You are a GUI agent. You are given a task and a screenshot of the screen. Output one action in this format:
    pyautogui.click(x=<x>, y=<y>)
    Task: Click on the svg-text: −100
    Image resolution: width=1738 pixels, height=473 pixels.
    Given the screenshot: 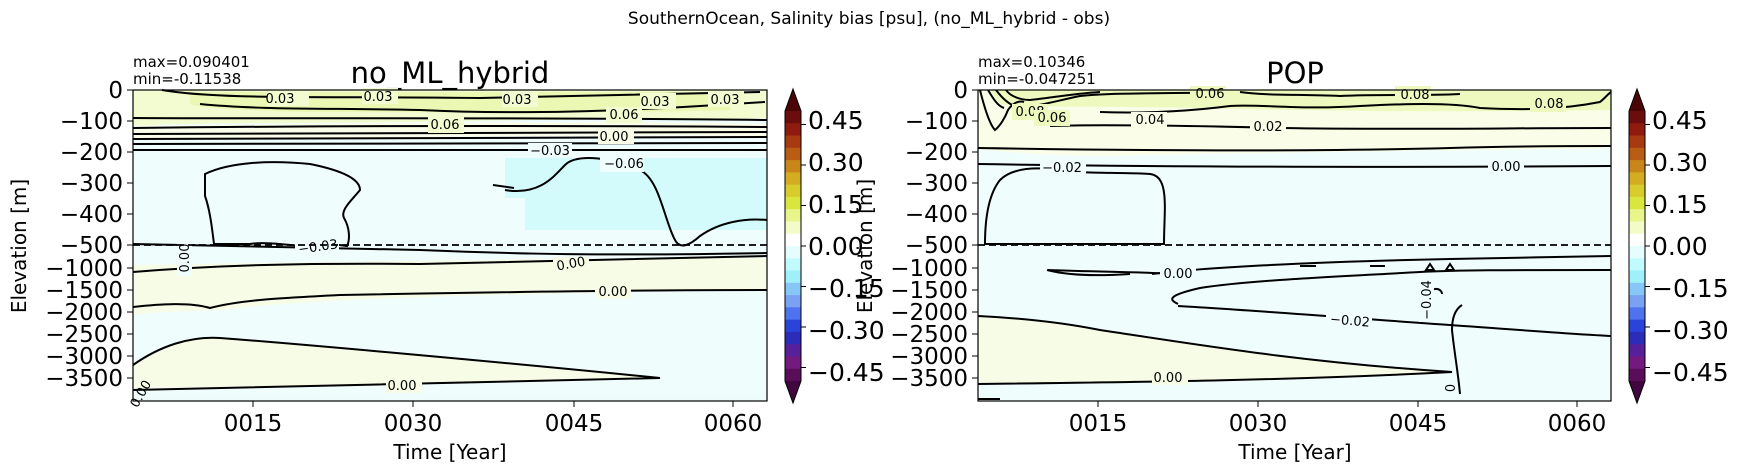 What is the action you would take?
    pyautogui.click(x=936, y=122)
    